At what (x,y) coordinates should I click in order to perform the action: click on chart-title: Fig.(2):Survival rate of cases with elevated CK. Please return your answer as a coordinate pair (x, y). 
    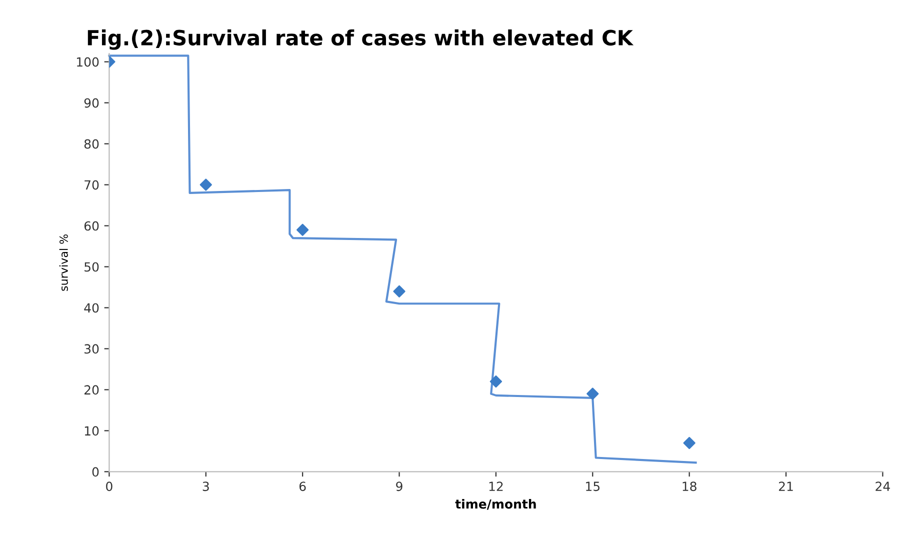
    Looking at the image, I should click on (361, 39).